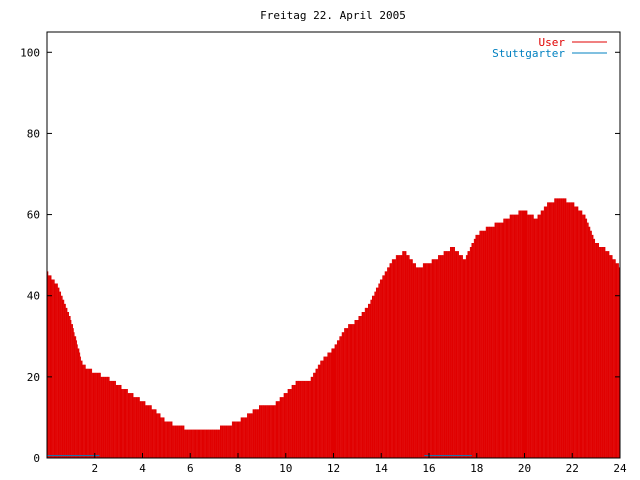 The height and width of the screenshot is (480, 640). Describe the element at coordinates (359, 464) in the screenshot. I see `x-axis: 2 4 6 8 10 12 14 16 18 20 22 24` at that location.